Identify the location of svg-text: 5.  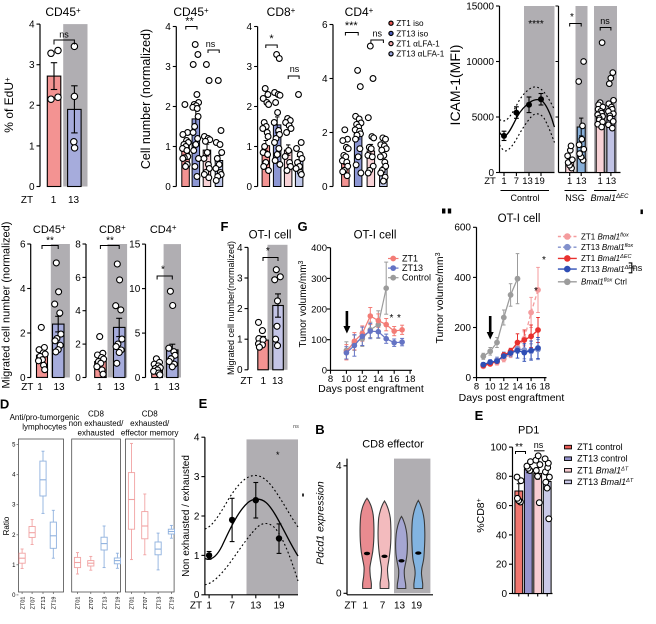
(138, 333).